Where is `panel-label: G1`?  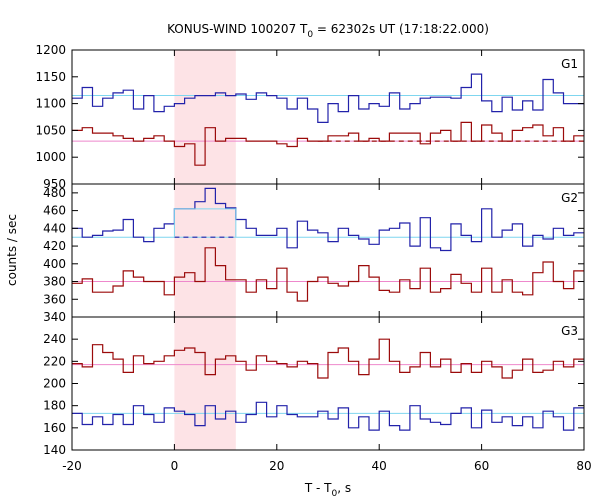 panel-label: G1 is located at coordinates (569, 64).